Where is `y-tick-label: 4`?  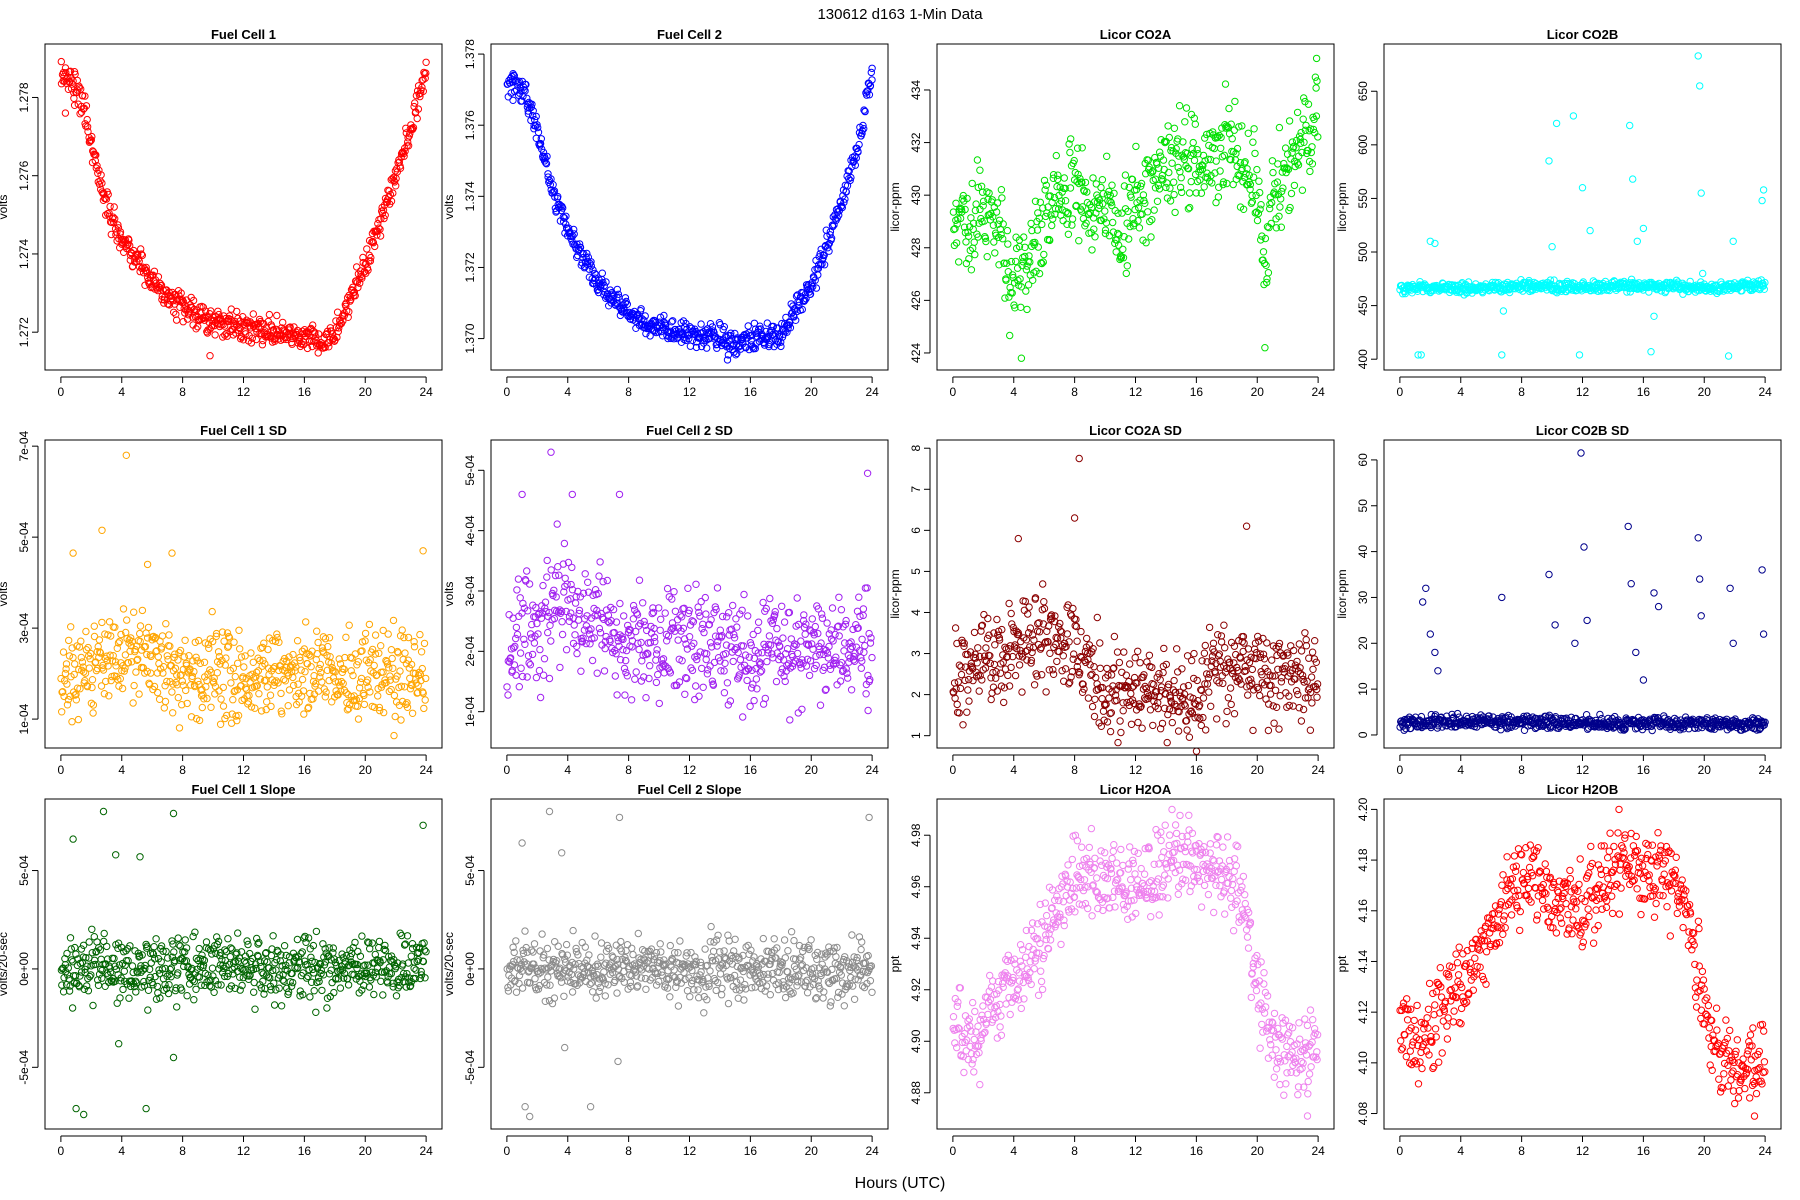 y-tick-label: 4 is located at coordinates (916, 612).